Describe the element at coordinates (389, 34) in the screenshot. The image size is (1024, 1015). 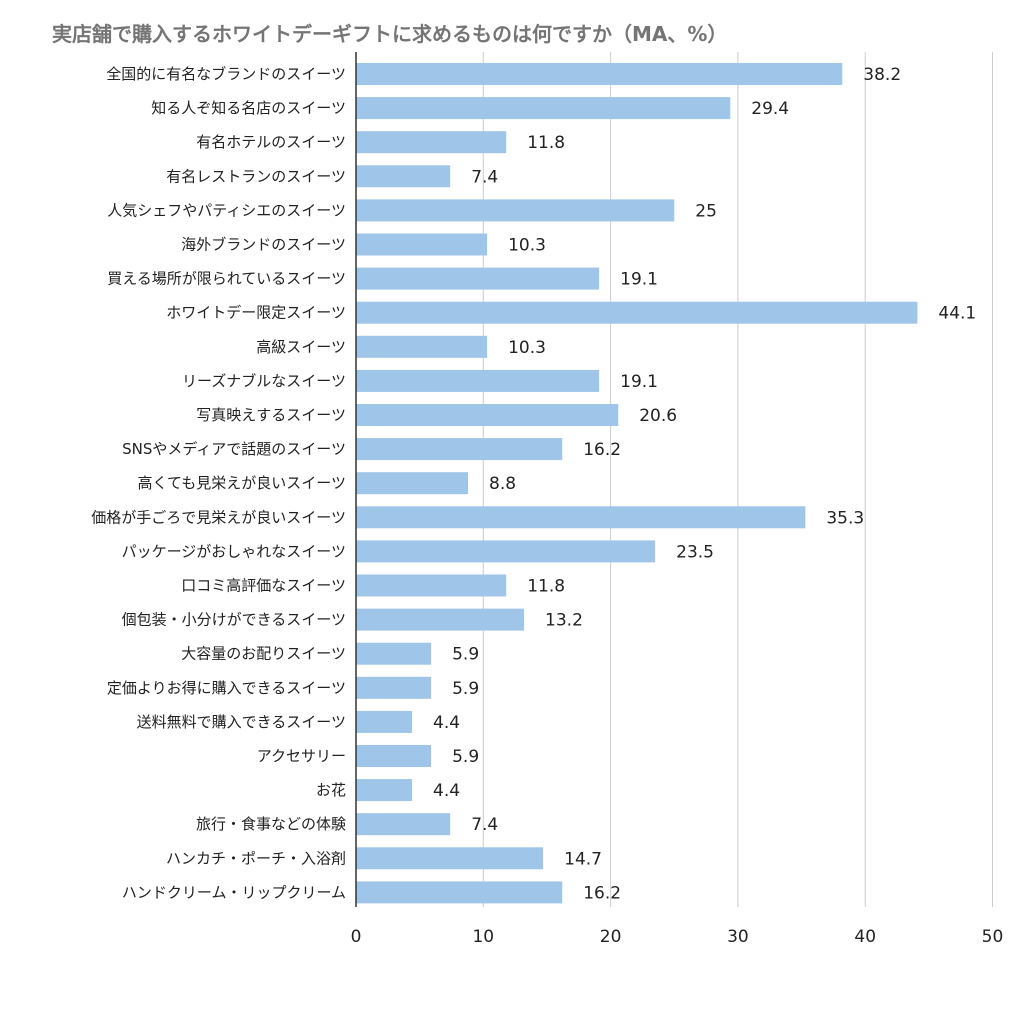
I see `chart-title: 実店舗で購入するホワイトデーギフトに求めるものは何ですか（MA、%）` at that location.